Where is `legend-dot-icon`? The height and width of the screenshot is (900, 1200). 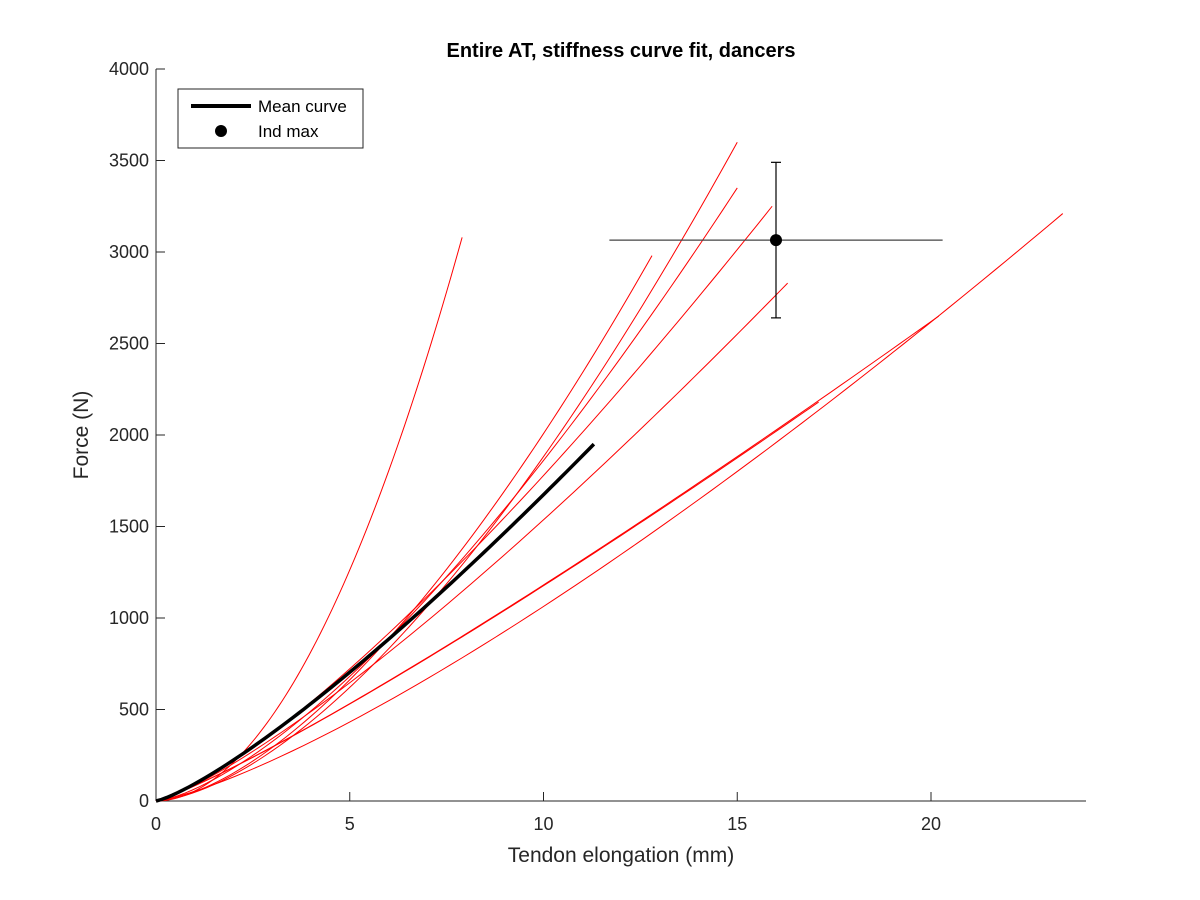
legend-dot-icon is located at coordinates (221, 131).